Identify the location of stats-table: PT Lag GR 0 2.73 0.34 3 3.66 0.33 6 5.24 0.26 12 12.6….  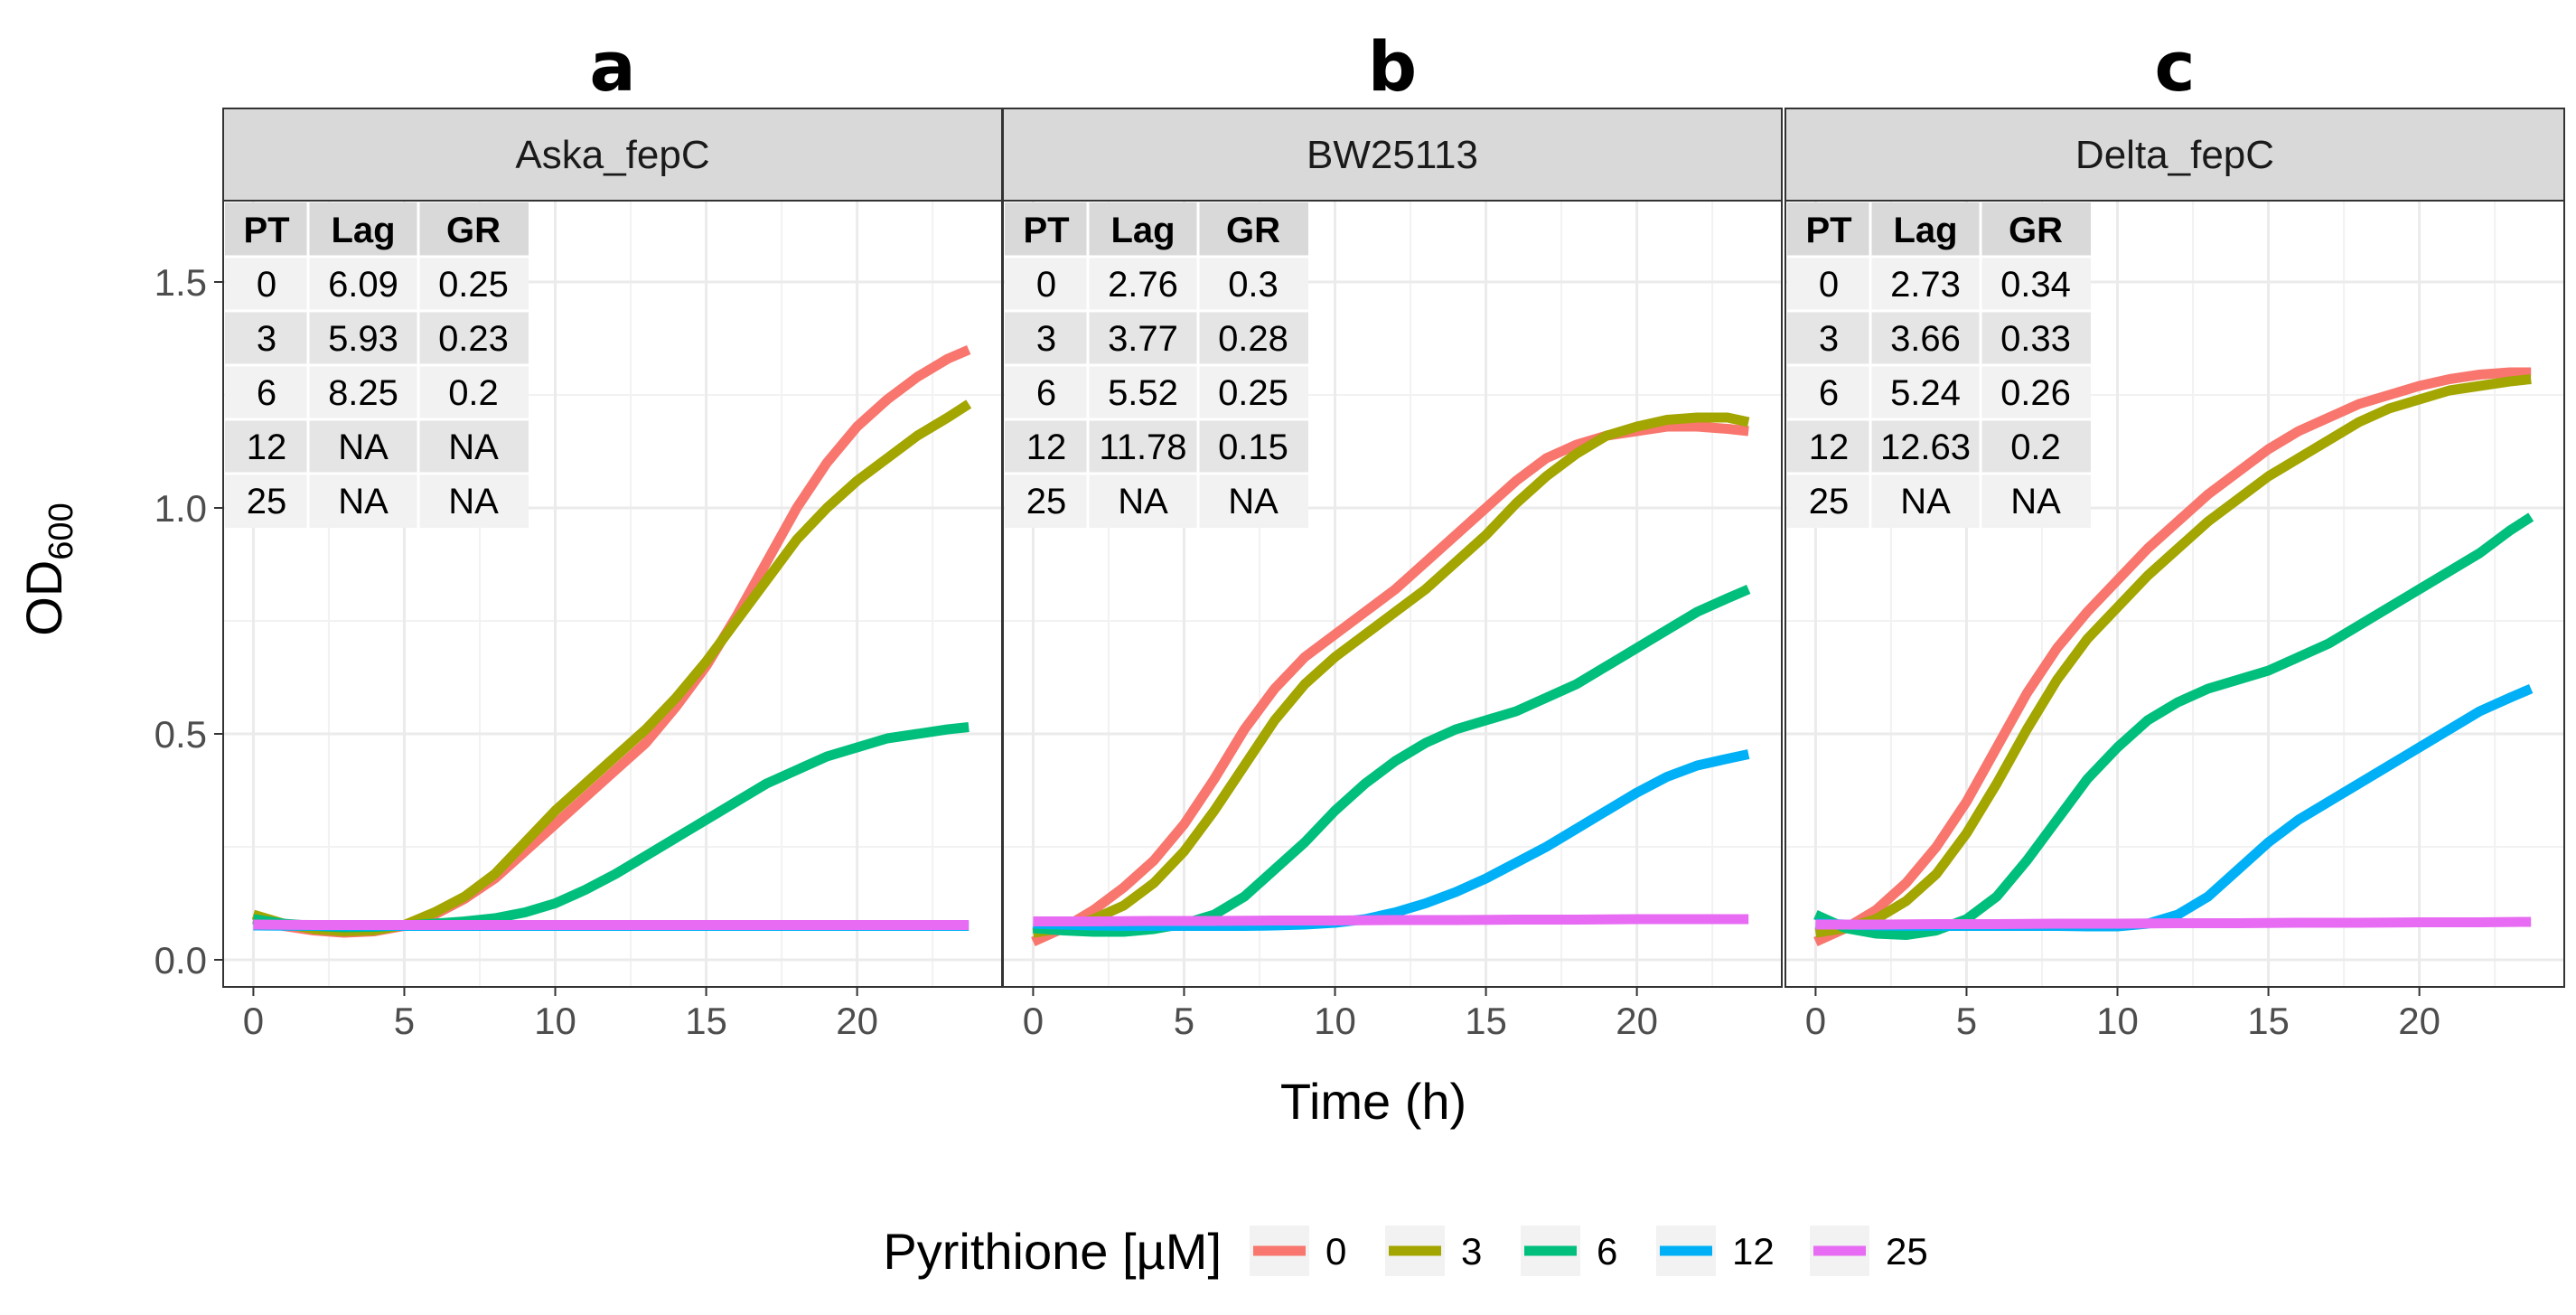
(1939, 365).